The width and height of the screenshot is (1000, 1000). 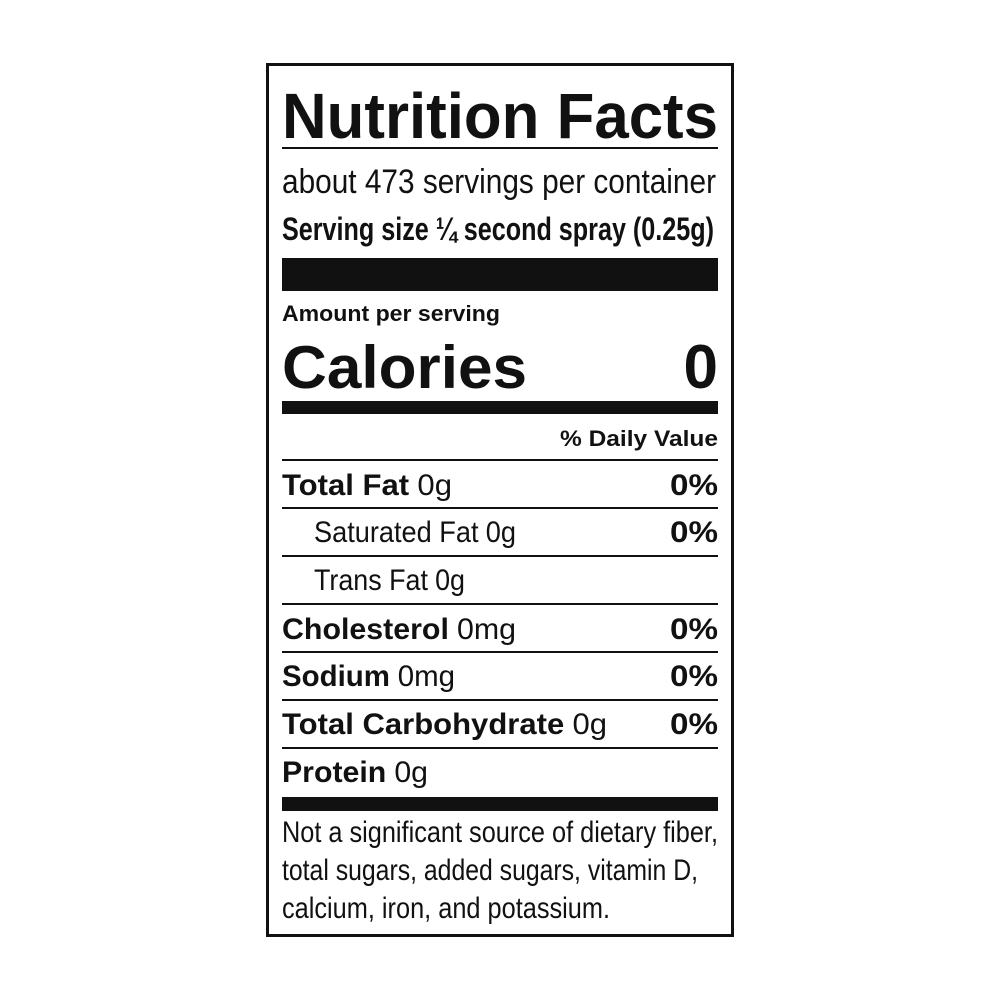 I want to click on nutrient-name: Sodium, so click(x=336, y=676).